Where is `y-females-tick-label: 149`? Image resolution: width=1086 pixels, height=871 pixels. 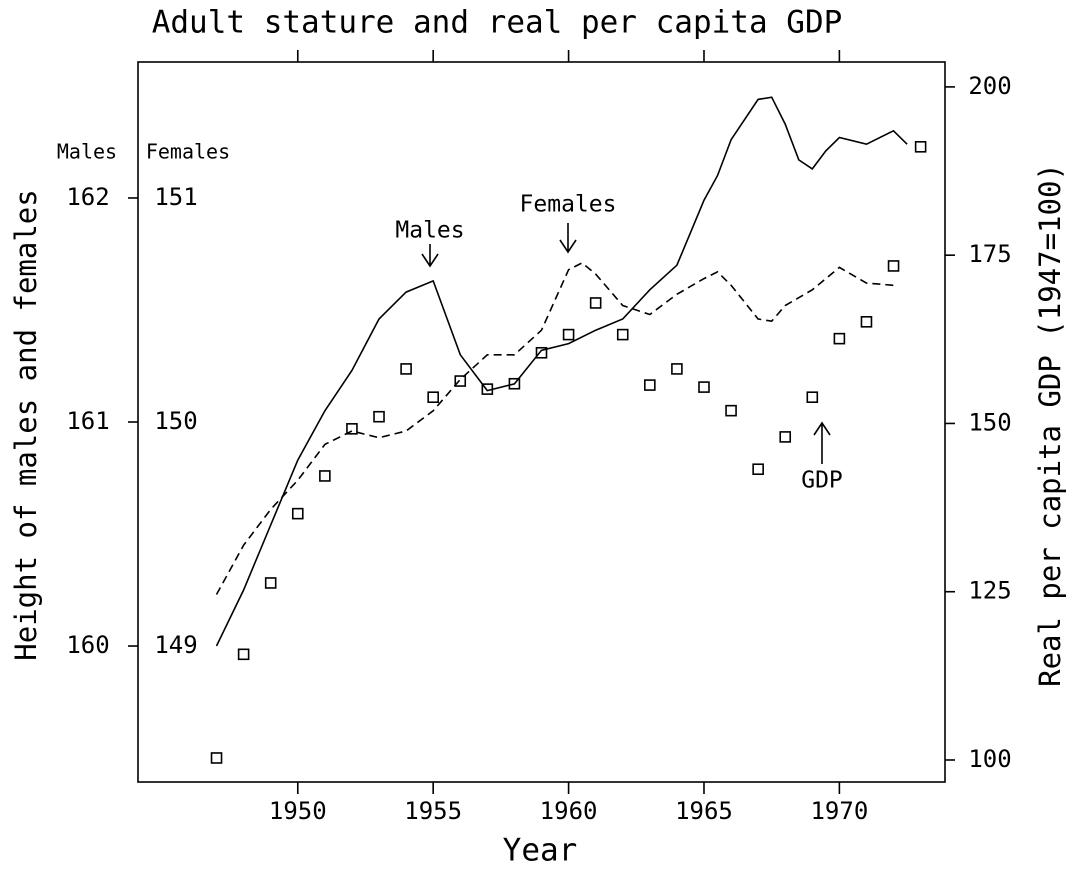
y-females-tick-label: 149 is located at coordinates (175, 645).